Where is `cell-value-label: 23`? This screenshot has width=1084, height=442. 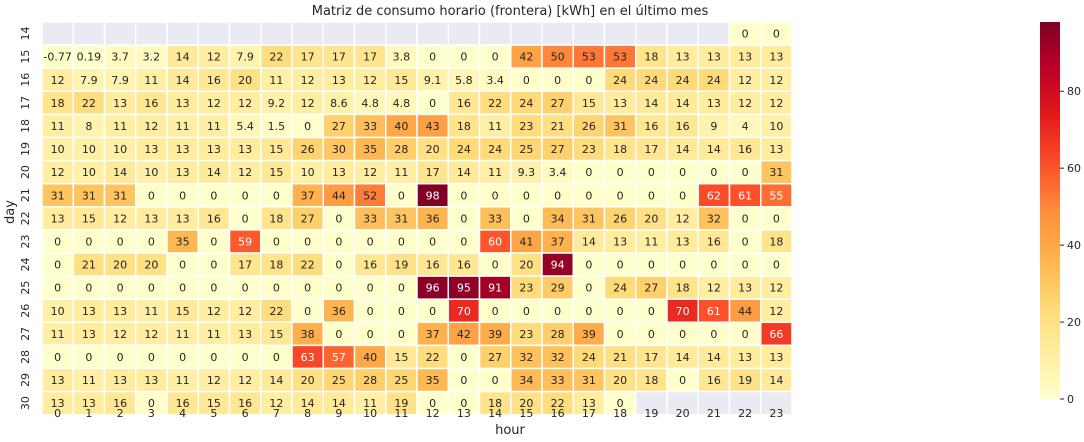
cell-value-label: 23 is located at coordinates (526, 288).